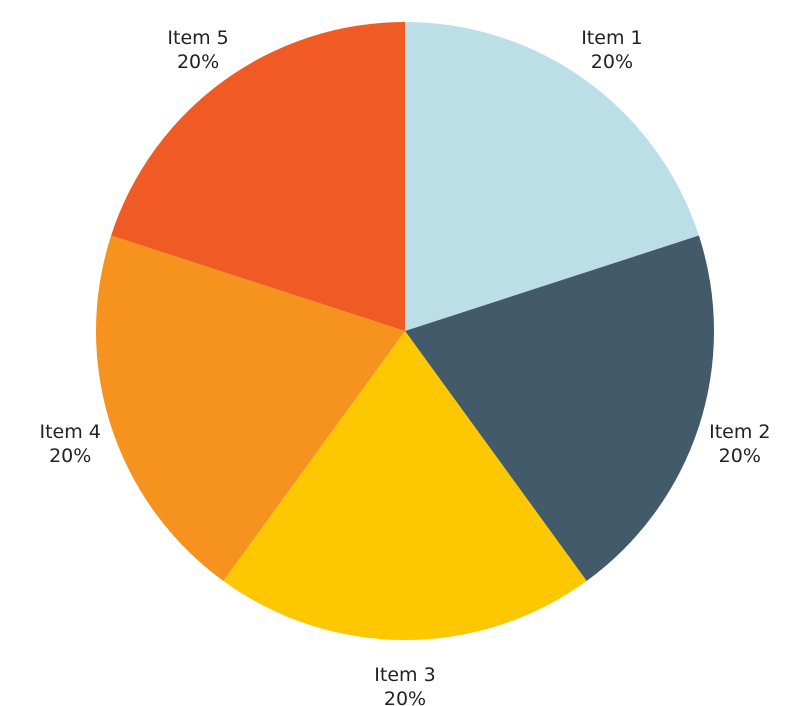 Image resolution: width=805 pixels, height=706 pixels. I want to click on pie-label-item-3: Item 3 20%, so click(404, 685).